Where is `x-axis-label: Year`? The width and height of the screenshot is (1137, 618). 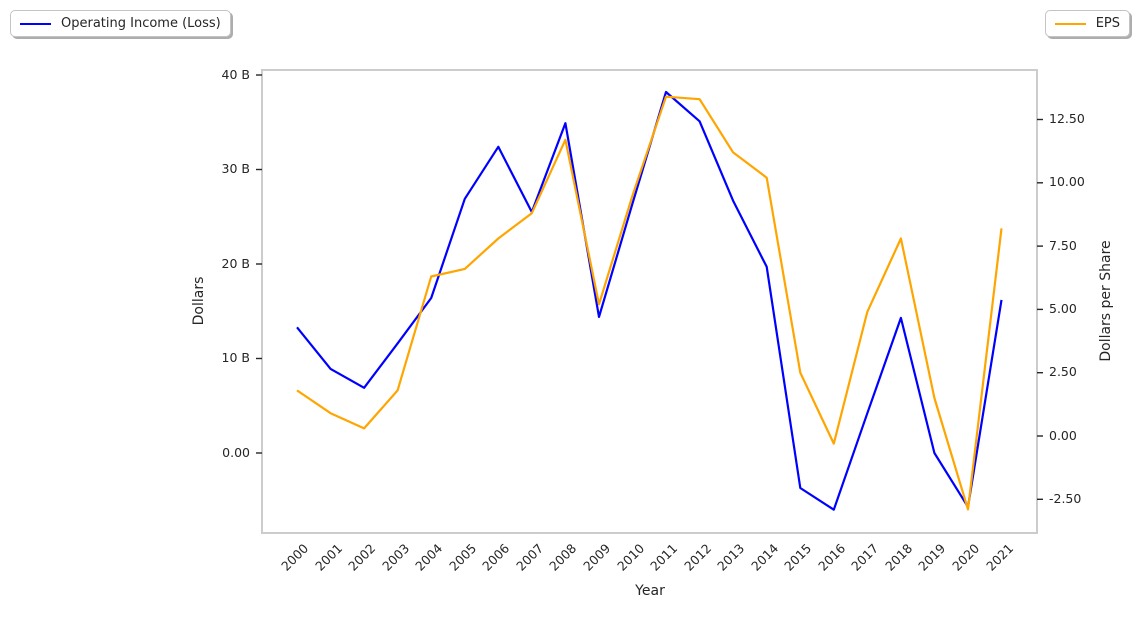
x-axis-label: Year is located at coordinates (650, 591).